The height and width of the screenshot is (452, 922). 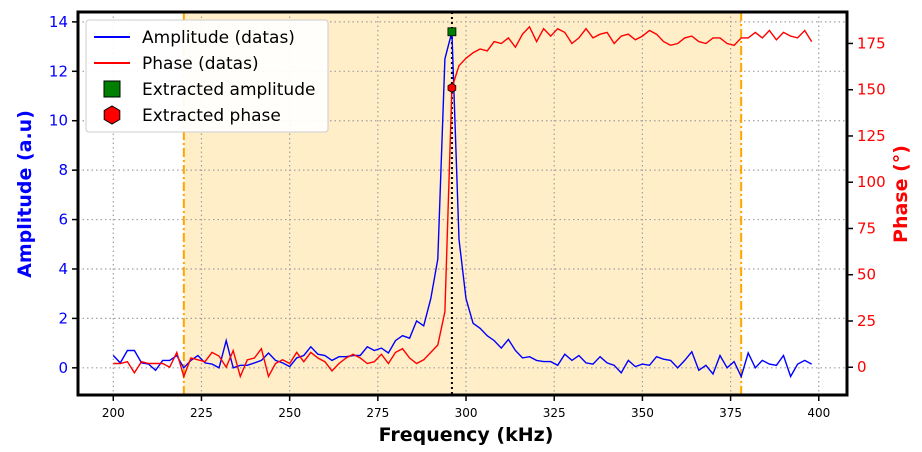 What do you see at coordinates (63, 318) in the screenshot?
I see `y-left-tick-label: 2` at bounding box center [63, 318].